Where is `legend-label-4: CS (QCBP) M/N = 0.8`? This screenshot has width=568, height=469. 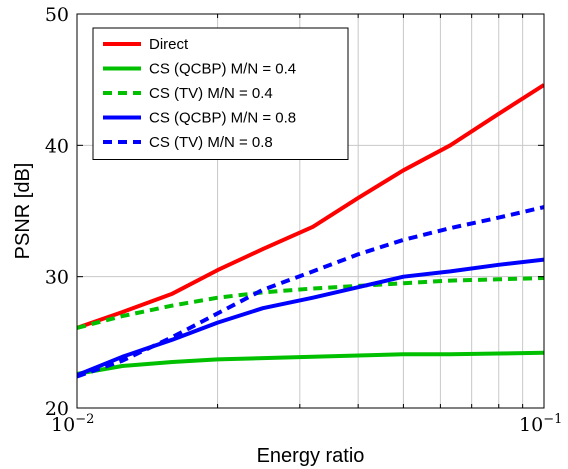
legend-label-4: CS (QCBP) M/N = 0.8 is located at coordinates (222, 118).